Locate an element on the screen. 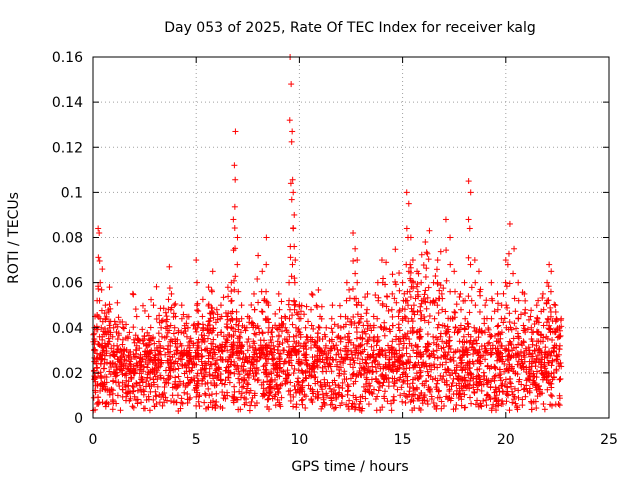 This screenshot has width=640, height=480. x-tick-label: 5 is located at coordinates (196, 440).